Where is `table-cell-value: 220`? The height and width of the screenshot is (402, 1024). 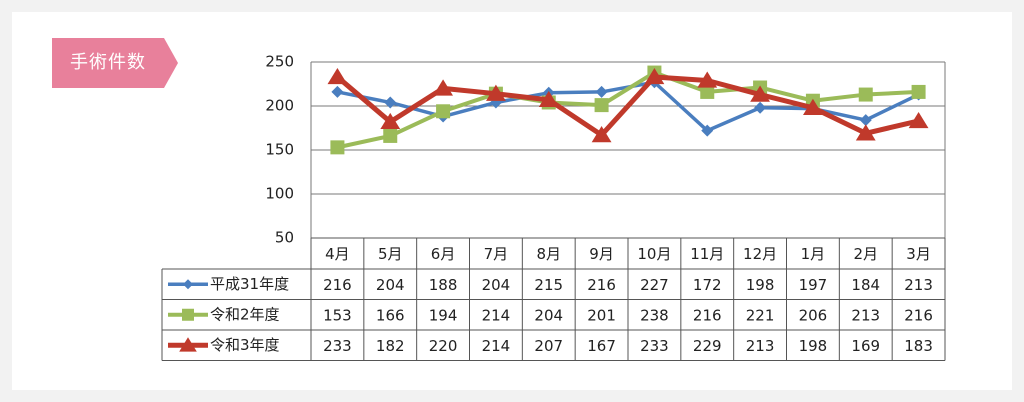 table-cell-value: 220 is located at coordinates (443, 346).